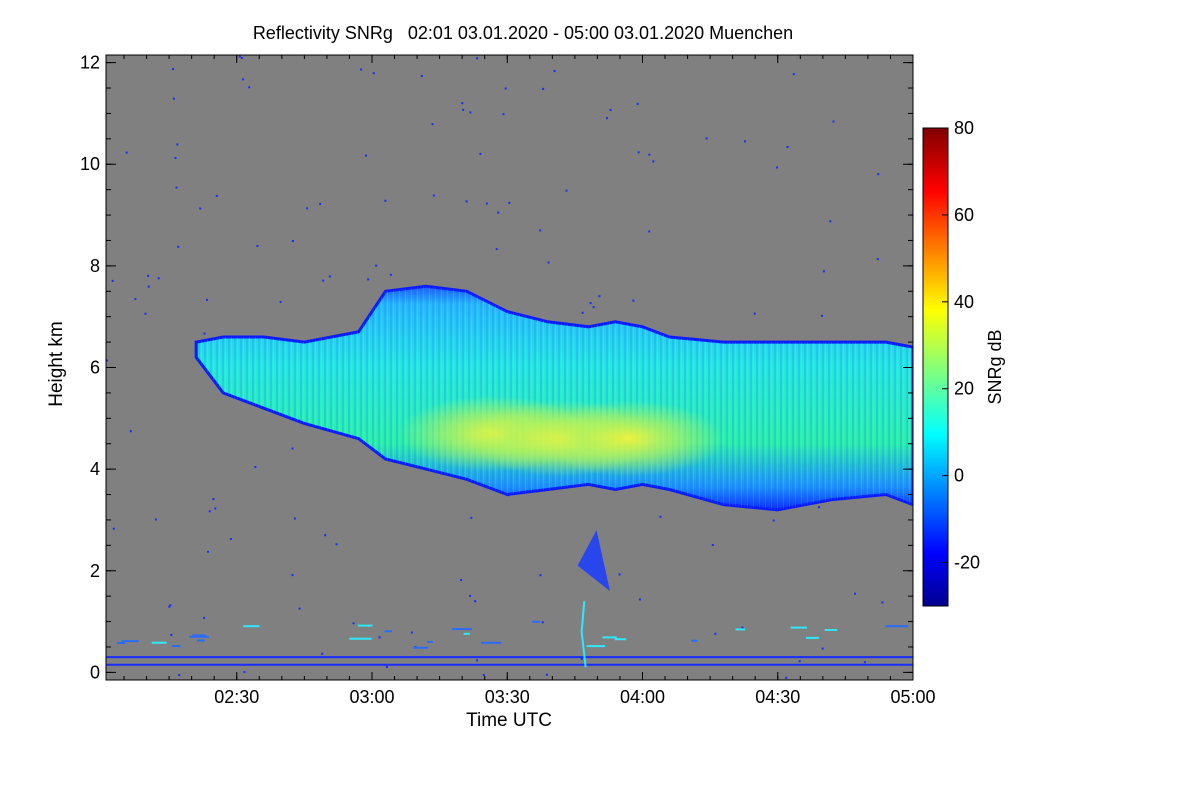  What do you see at coordinates (964, 389) in the screenshot?
I see `colorbar-tick-label: 20` at bounding box center [964, 389].